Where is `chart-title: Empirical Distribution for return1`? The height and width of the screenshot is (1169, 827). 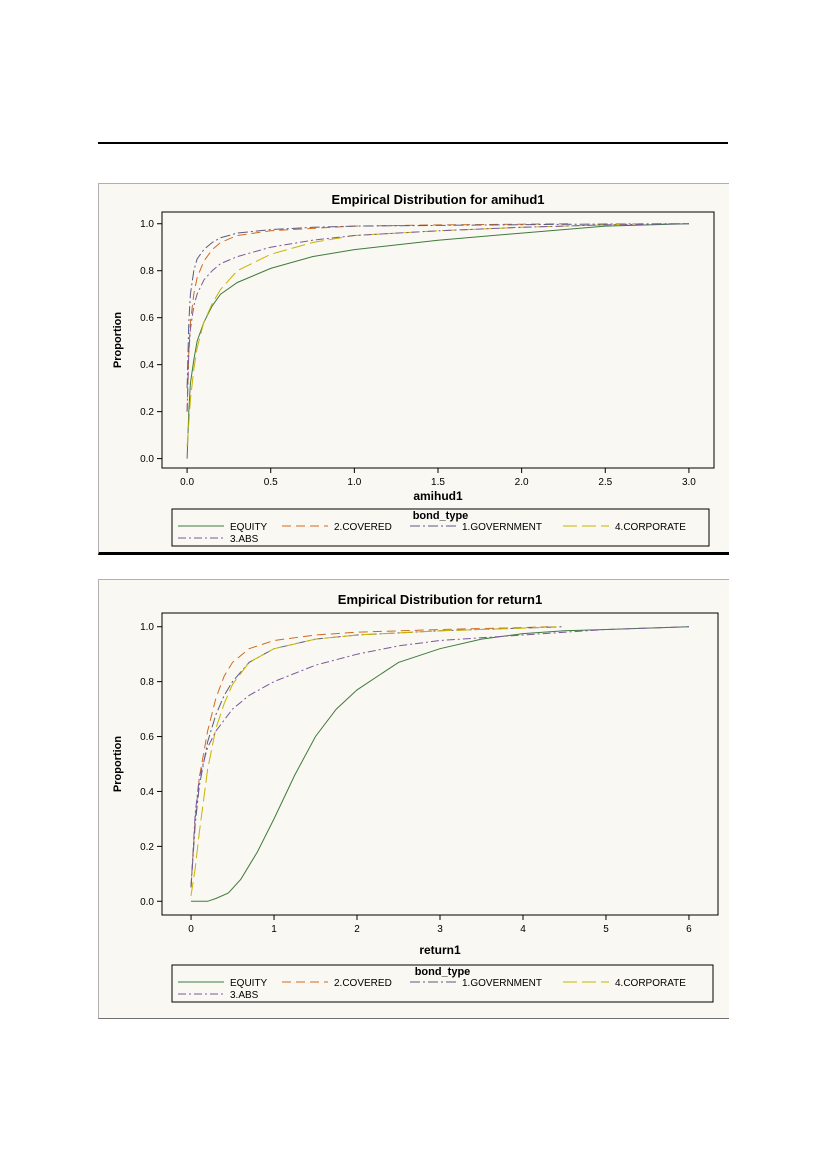 chart-title: Empirical Distribution for return1 is located at coordinates (440, 599).